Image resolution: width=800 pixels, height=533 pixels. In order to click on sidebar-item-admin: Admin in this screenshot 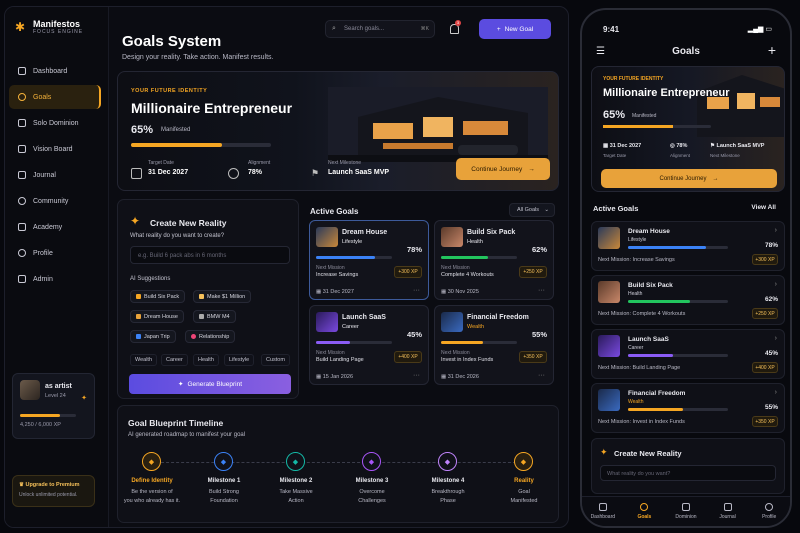, I will do `click(55, 279)`.